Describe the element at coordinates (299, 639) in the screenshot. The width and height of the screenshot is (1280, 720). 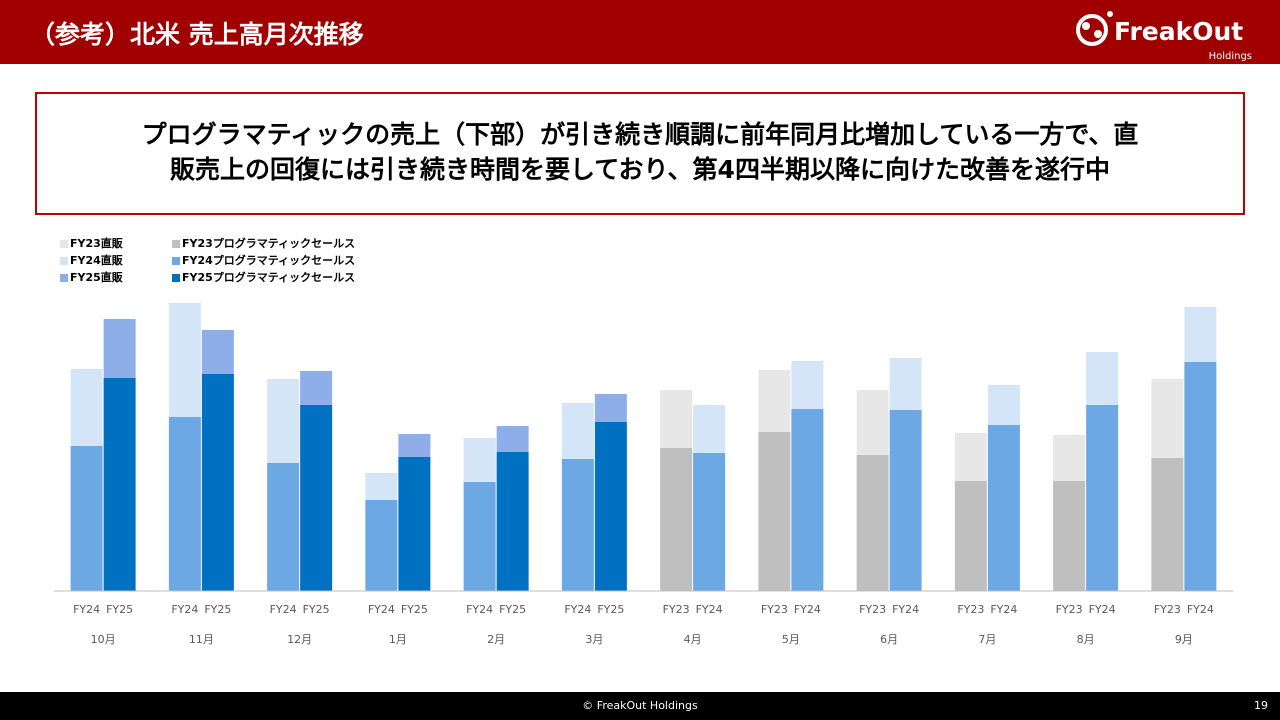
I see `x-tick-label: 12月` at that location.